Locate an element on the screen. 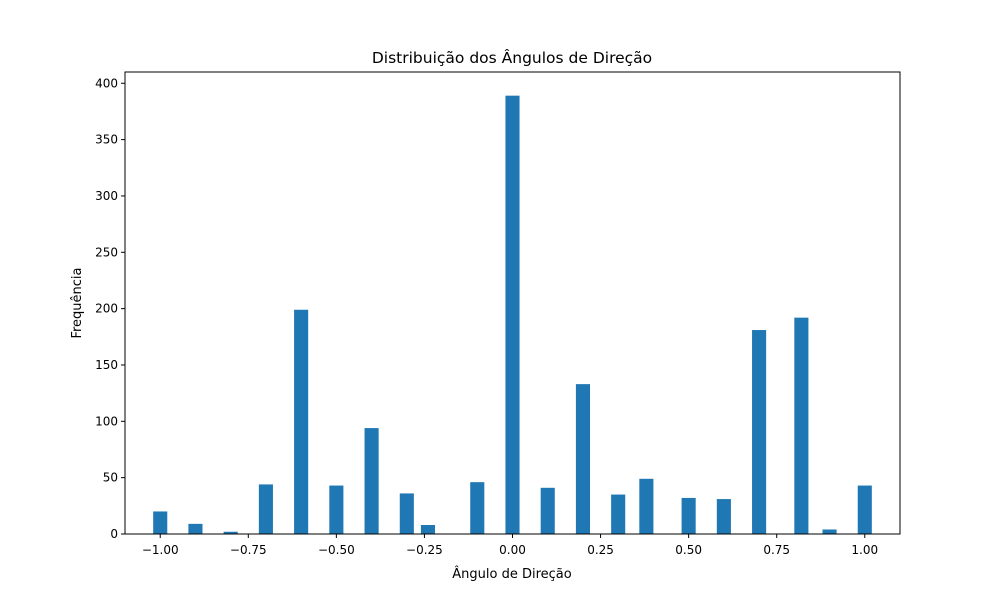 This screenshot has height=605, width=1000. x-tick-label: 1.00 is located at coordinates (864, 550).